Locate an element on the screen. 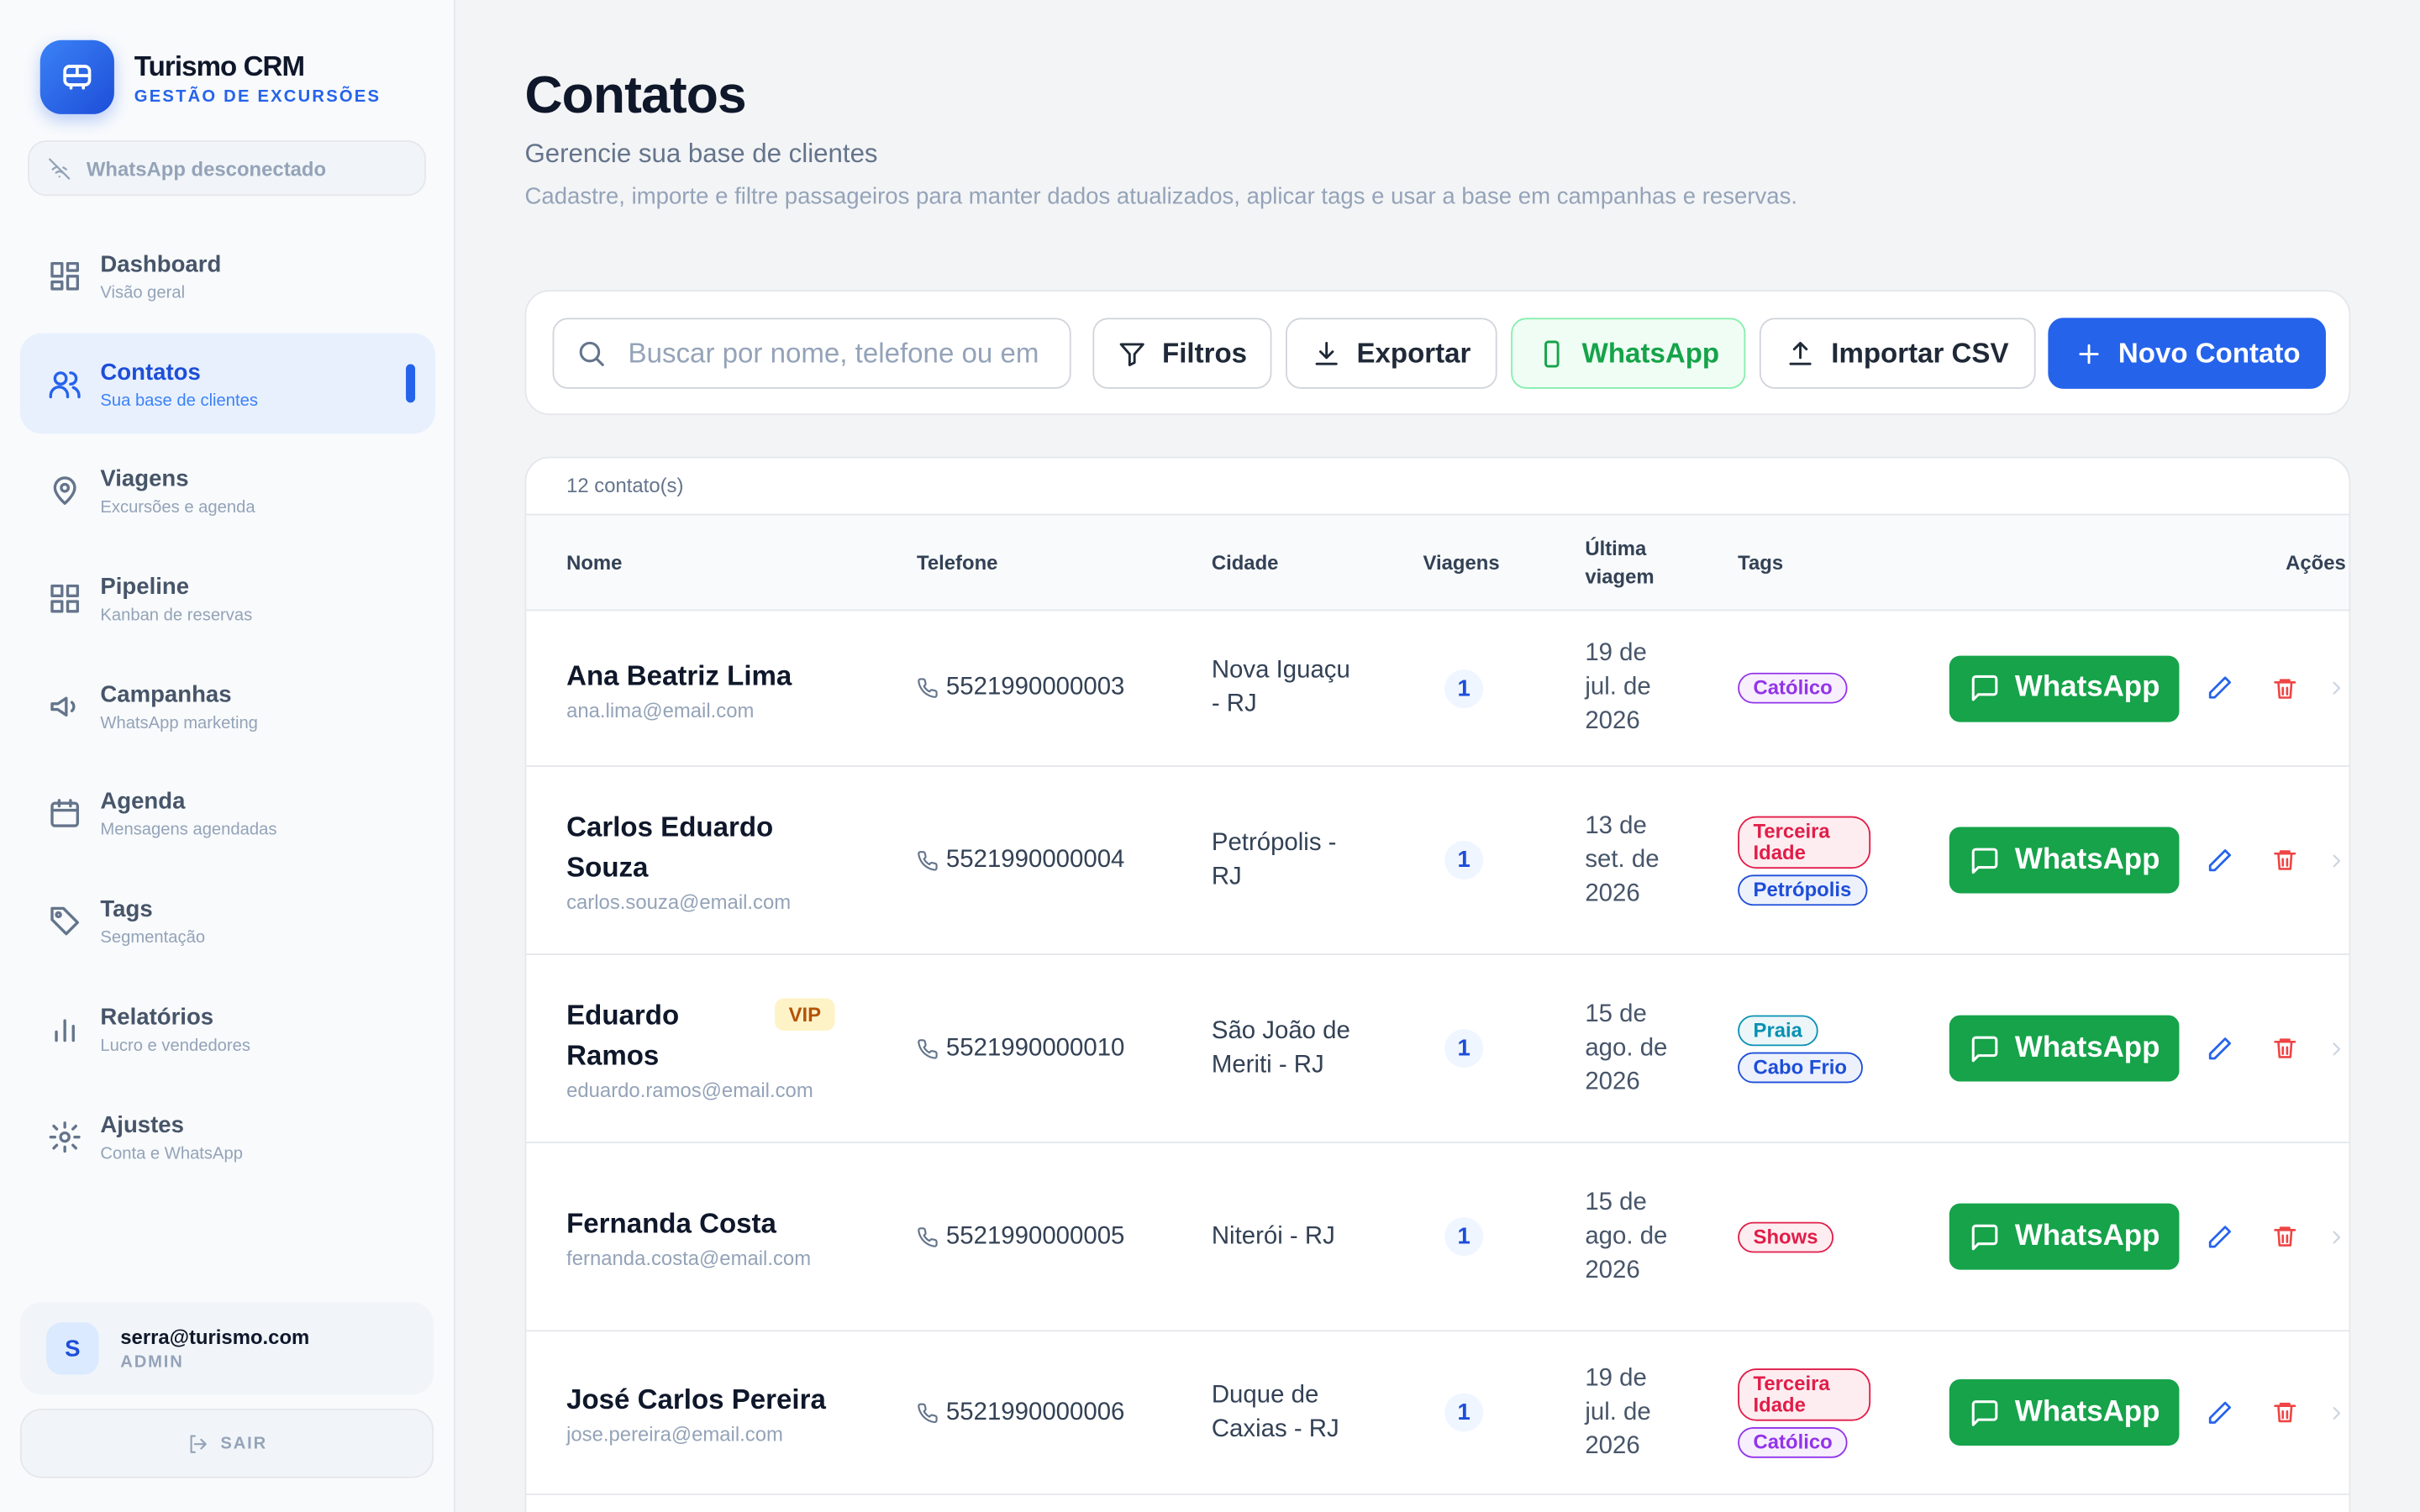 The image size is (2420, 1512). toolbar-button: Exportar is located at coordinates (1391, 353).